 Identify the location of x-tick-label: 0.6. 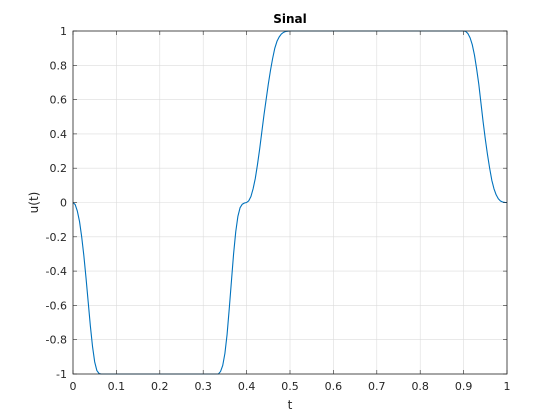
(334, 386).